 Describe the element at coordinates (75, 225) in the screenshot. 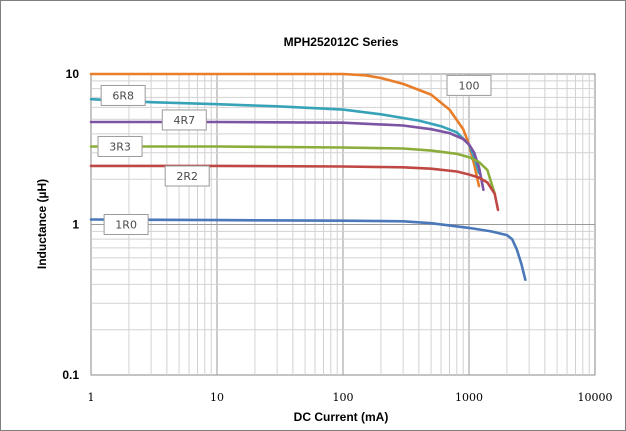

I see `y-tick-label: 1` at that location.